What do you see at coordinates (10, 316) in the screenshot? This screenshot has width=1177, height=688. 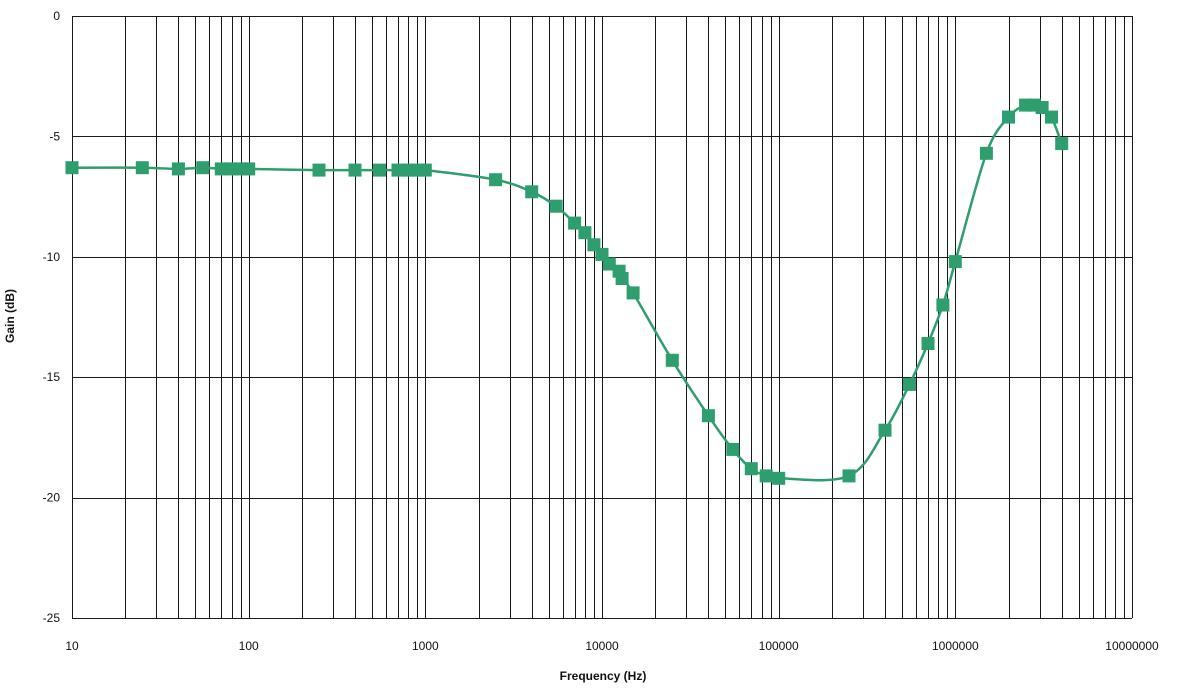 I see `y-axis-title: Gain (dB)` at bounding box center [10, 316].